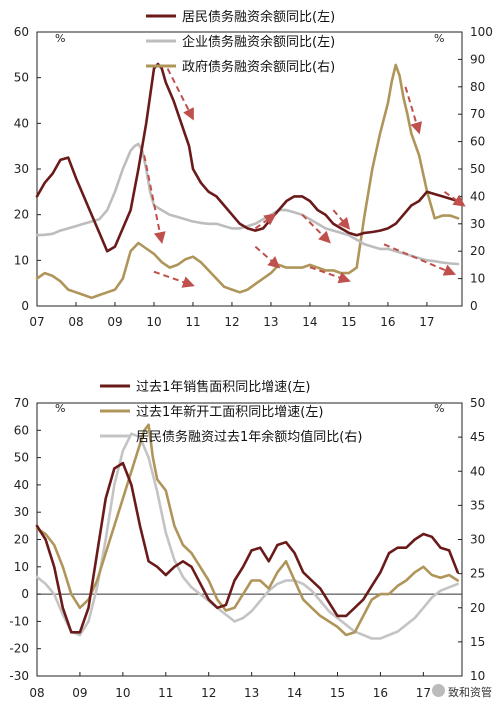 The width and height of the screenshot is (500, 710). Describe the element at coordinates (477, 574) in the screenshot. I see `y-tick-right: 25` at that location.